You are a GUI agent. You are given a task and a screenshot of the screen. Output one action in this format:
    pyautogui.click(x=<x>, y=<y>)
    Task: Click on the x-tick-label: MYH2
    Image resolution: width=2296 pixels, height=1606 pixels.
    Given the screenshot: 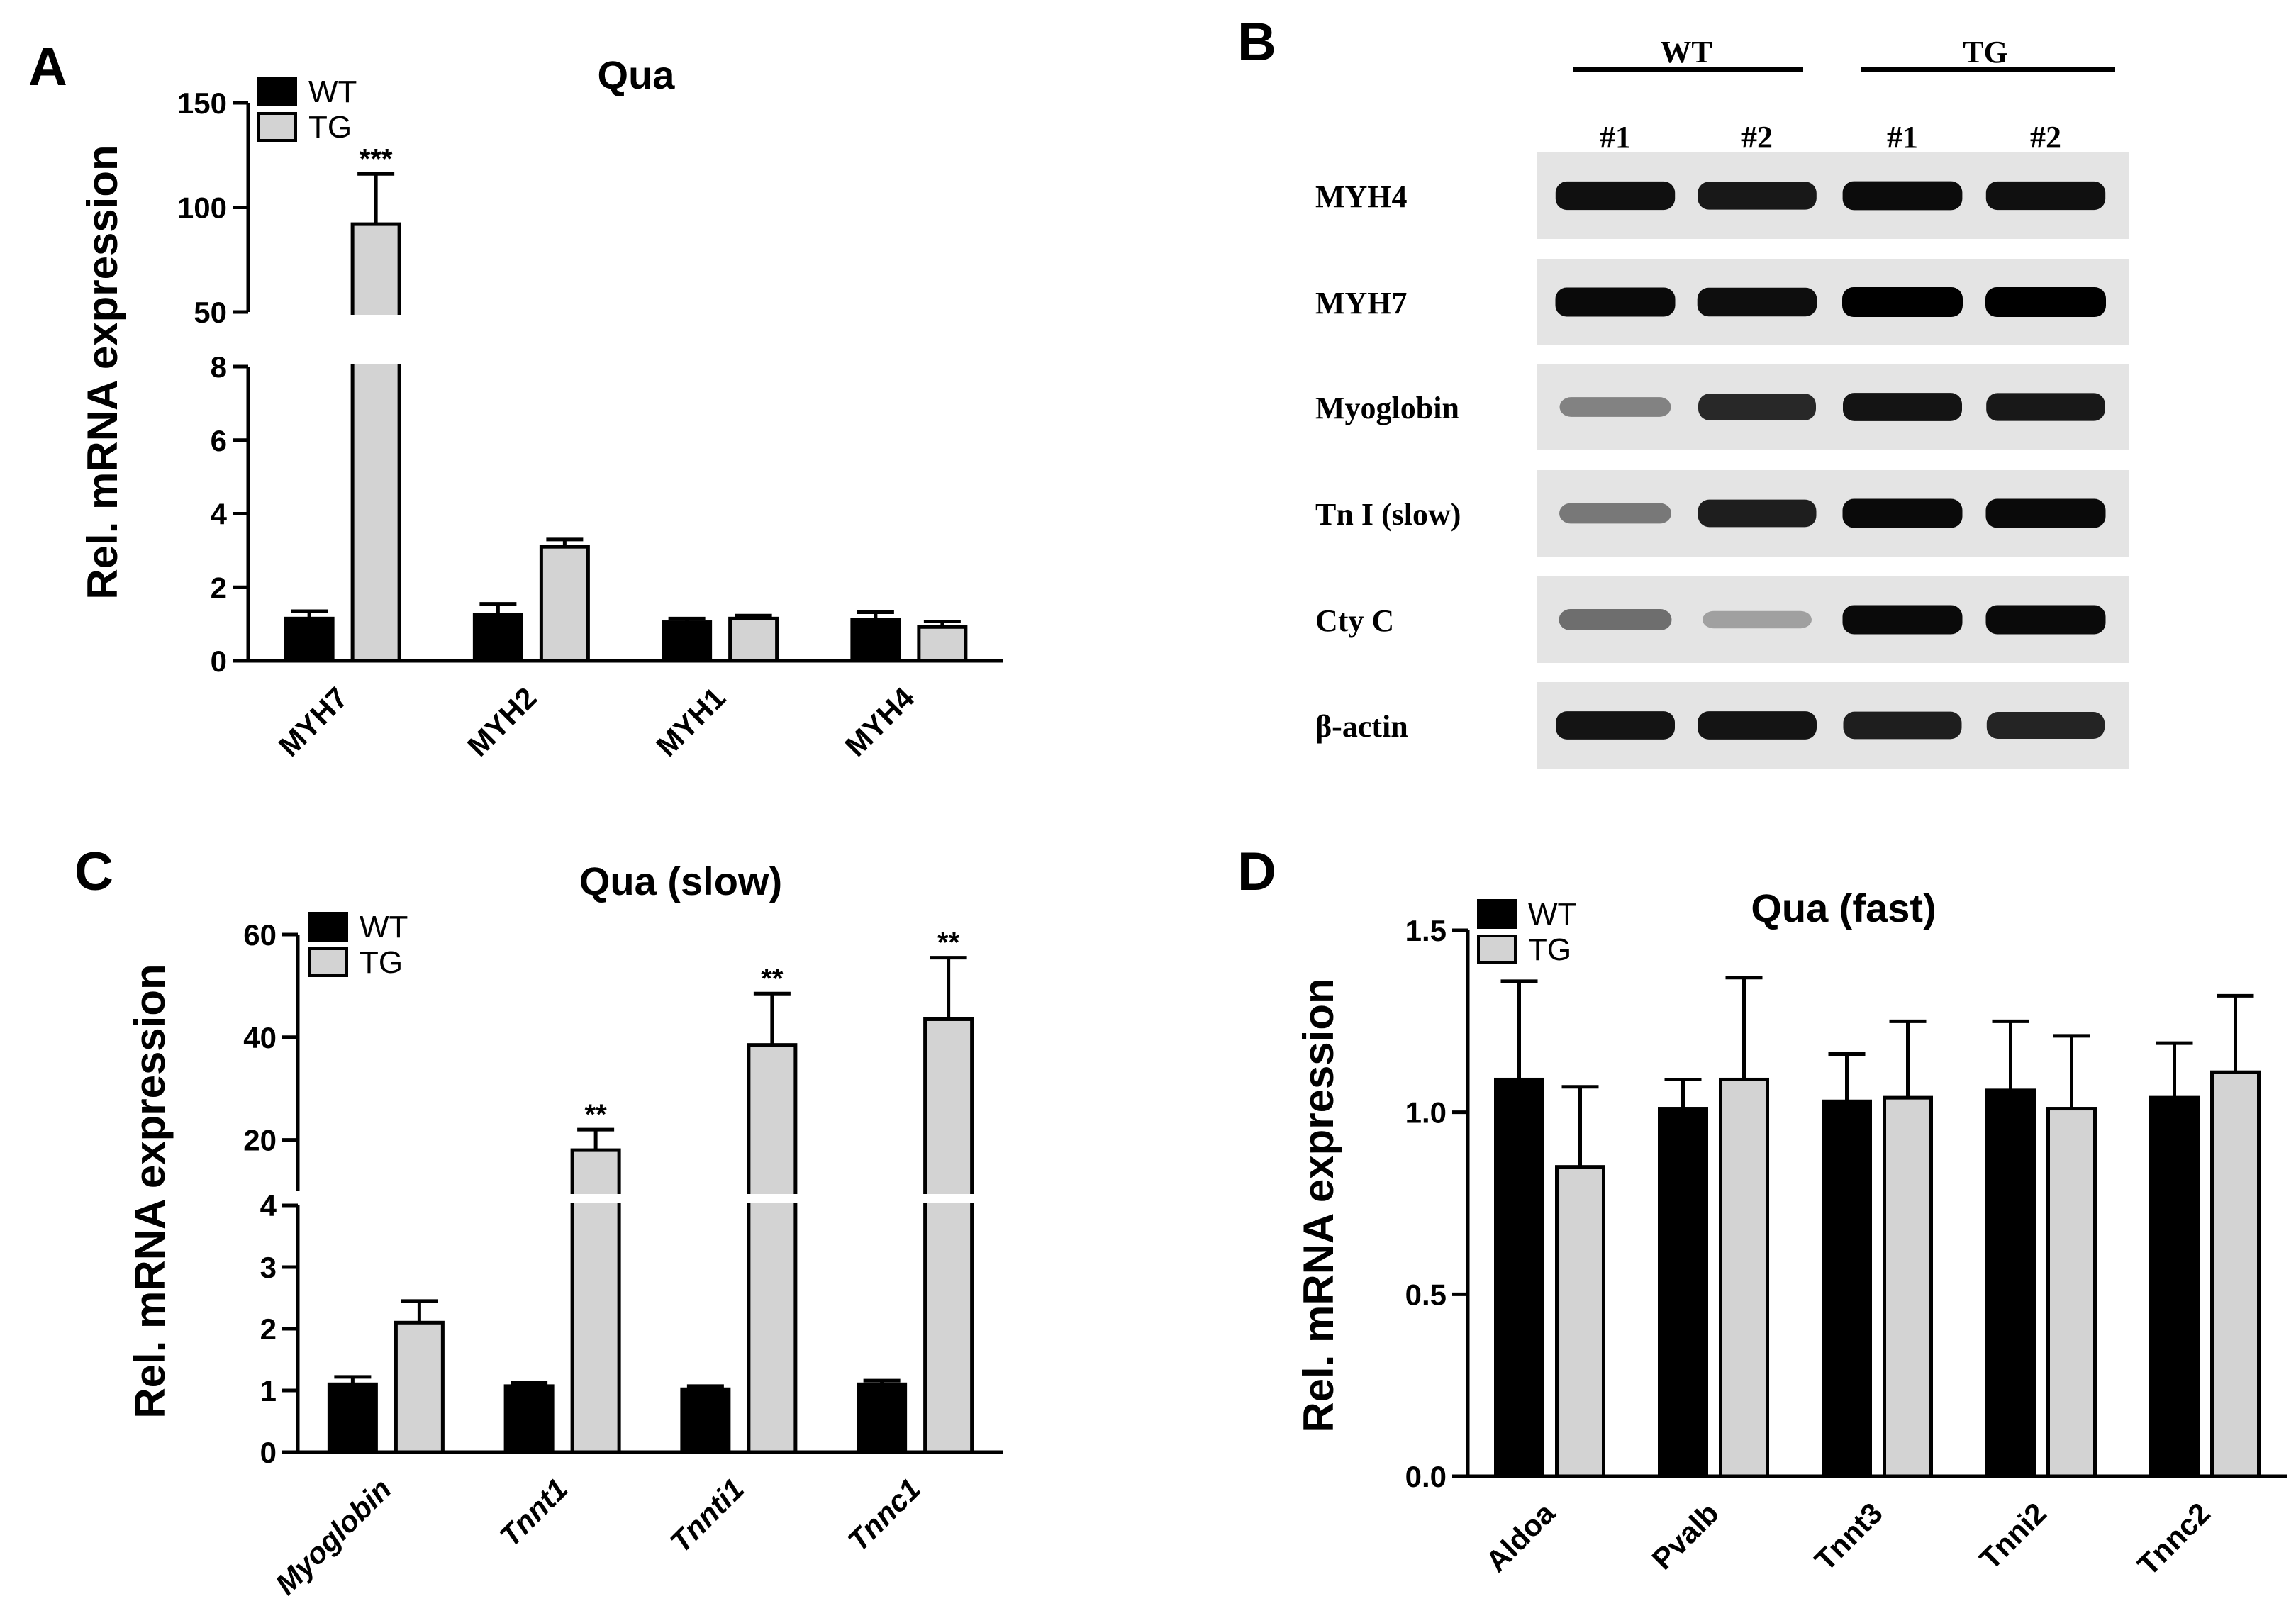 What is the action you would take?
    pyautogui.click(x=502, y=722)
    